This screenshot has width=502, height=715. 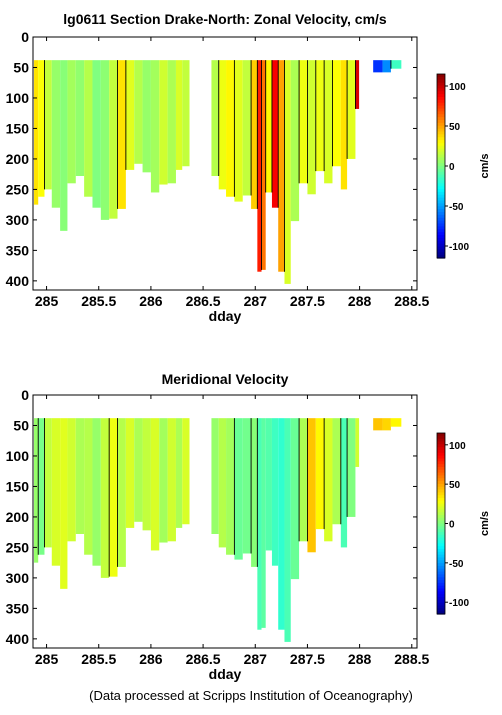 I want to click on y-tick-label: 300, so click(x=18, y=578).